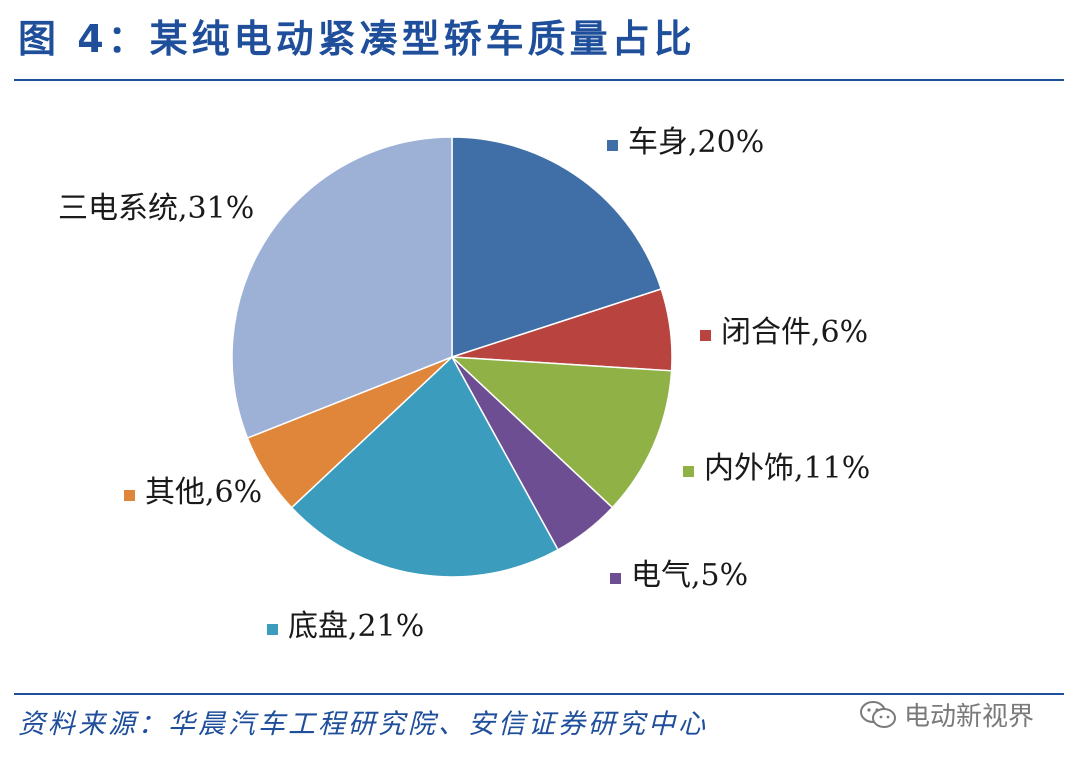 The height and width of the screenshot is (759, 1080). I want to click on slice-label-7: 三电系统,31%, so click(156, 208).